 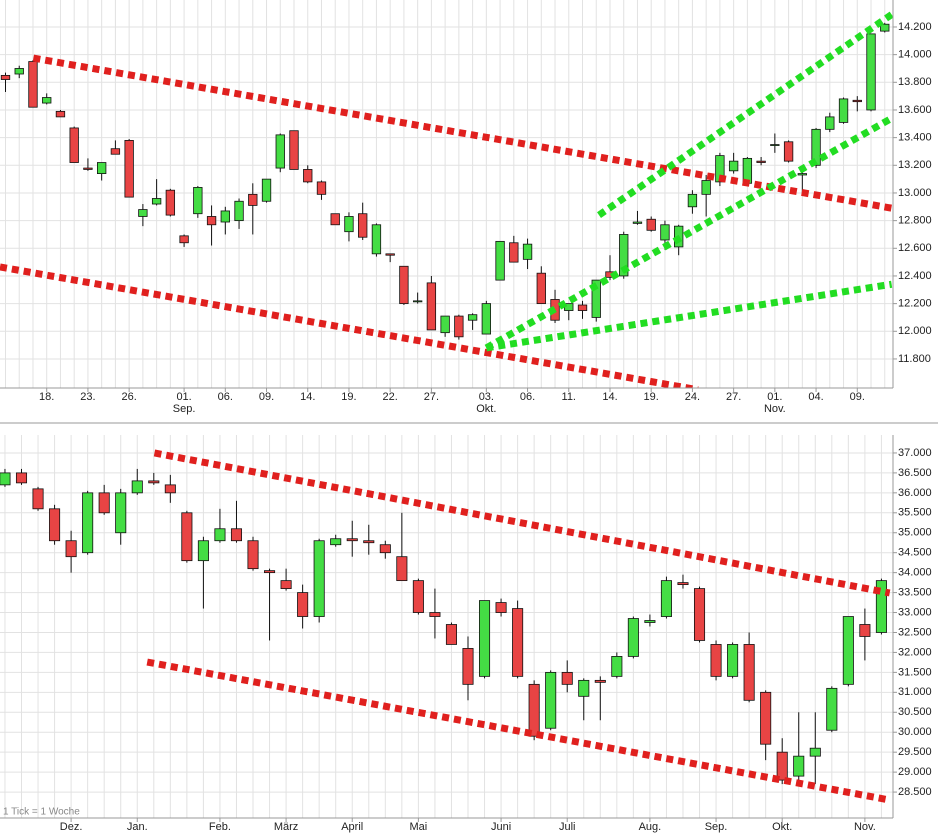 What do you see at coordinates (915, 304) in the screenshot?
I see `y-tick-label: 12.200` at bounding box center [915, 304].